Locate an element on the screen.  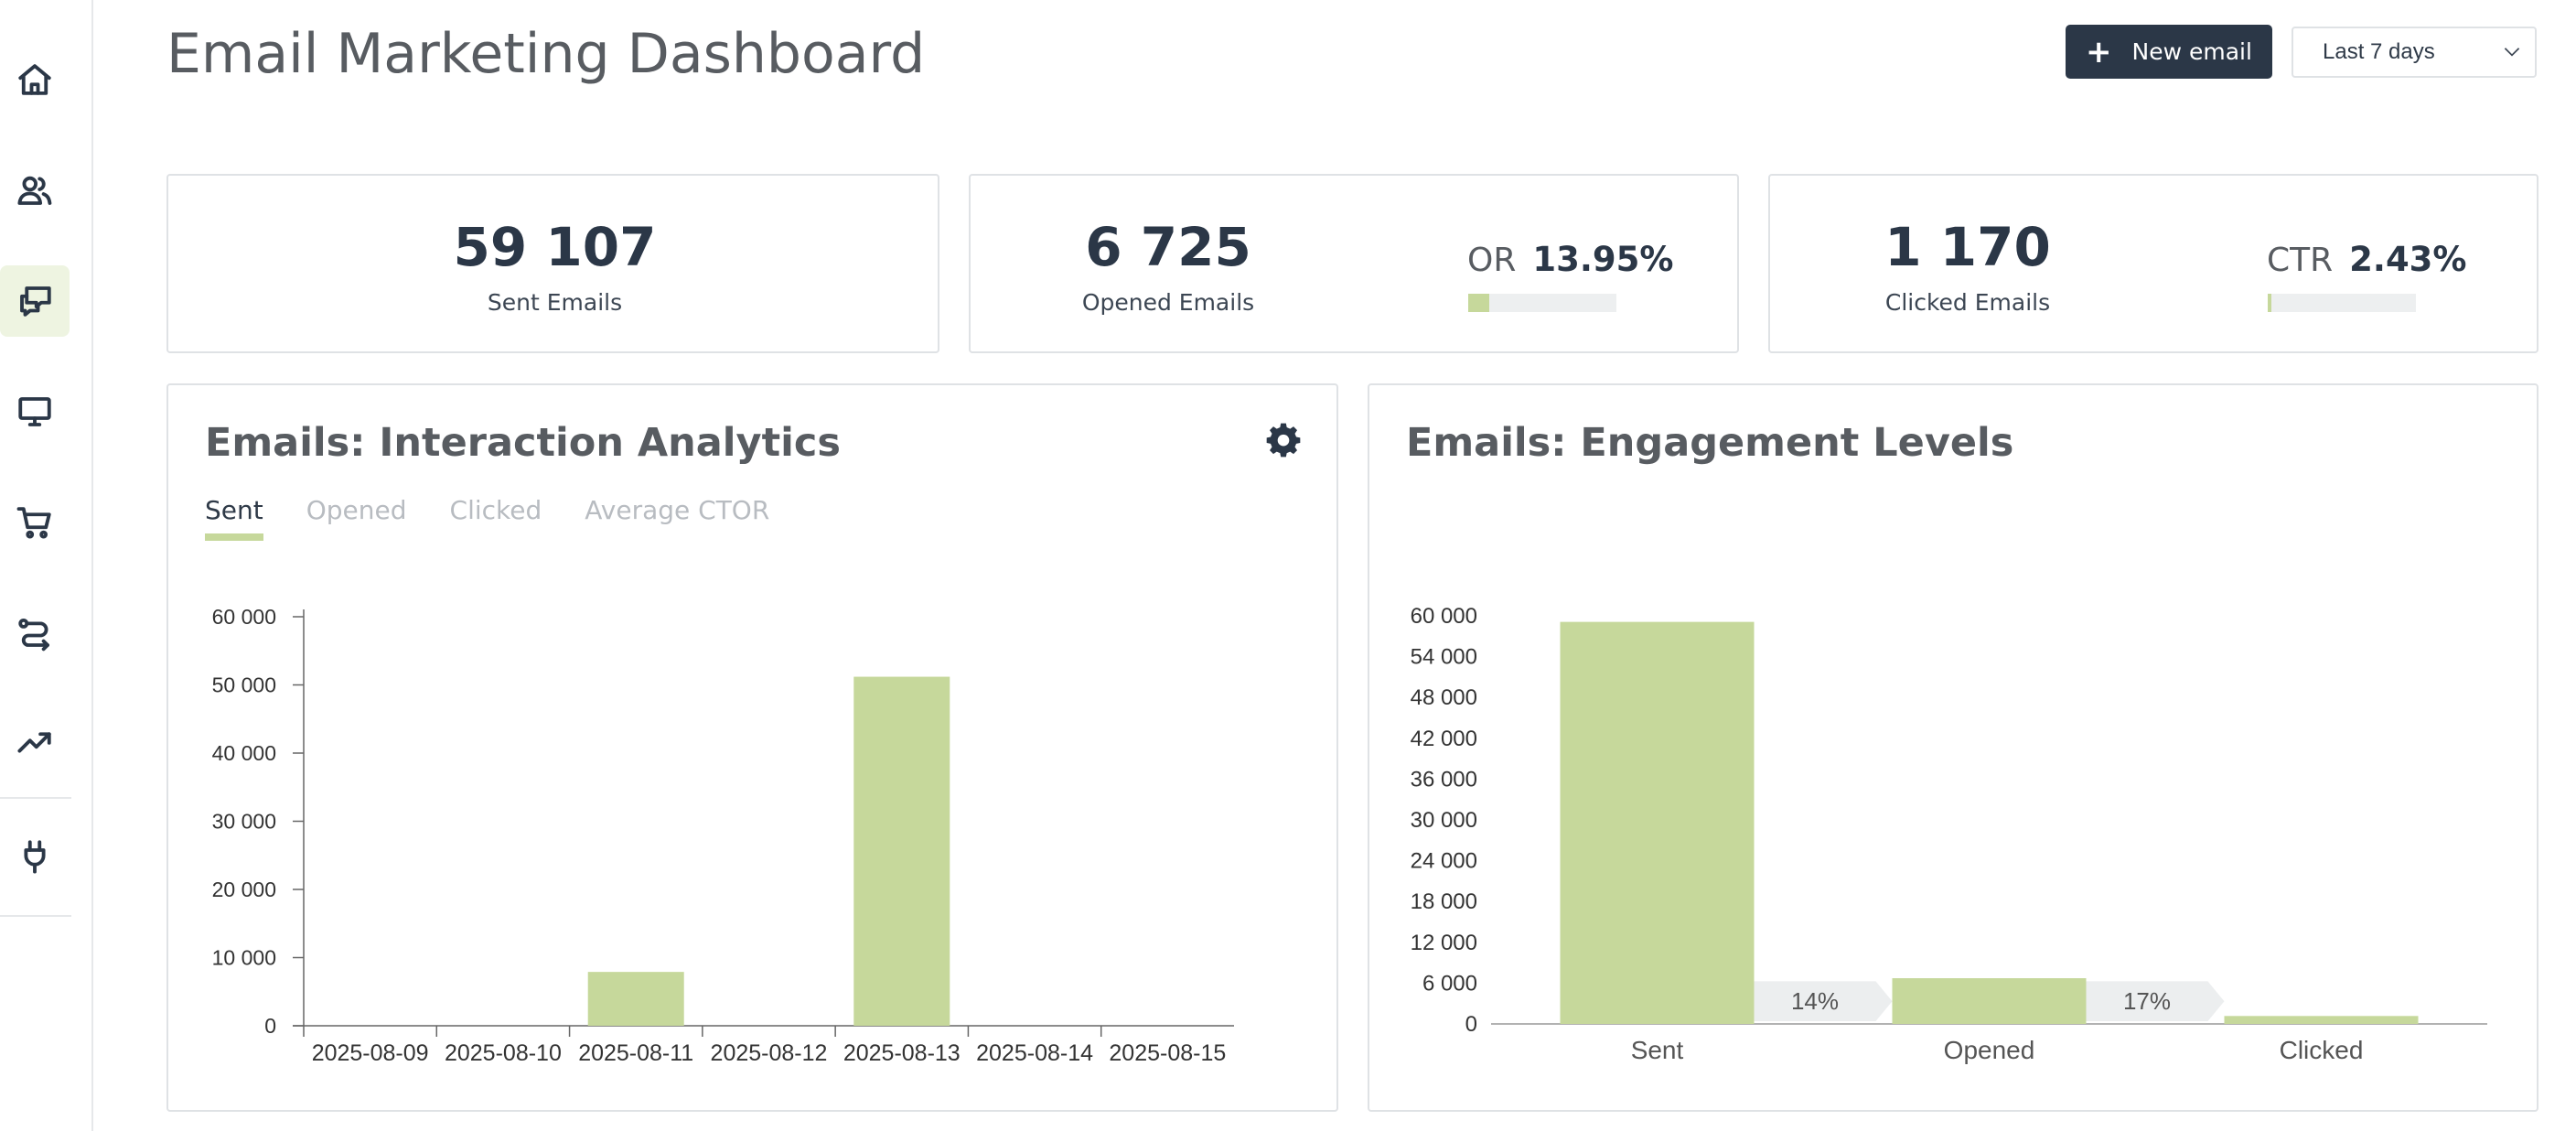
sidebar-item-analytics is located at coordinates (35, 742).